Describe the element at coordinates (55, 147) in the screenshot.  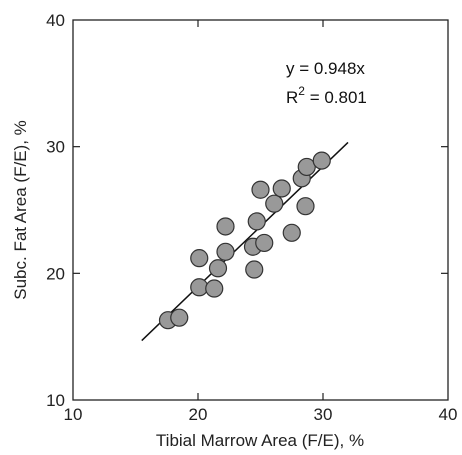
I see `y-tick-label: 30` at that location.